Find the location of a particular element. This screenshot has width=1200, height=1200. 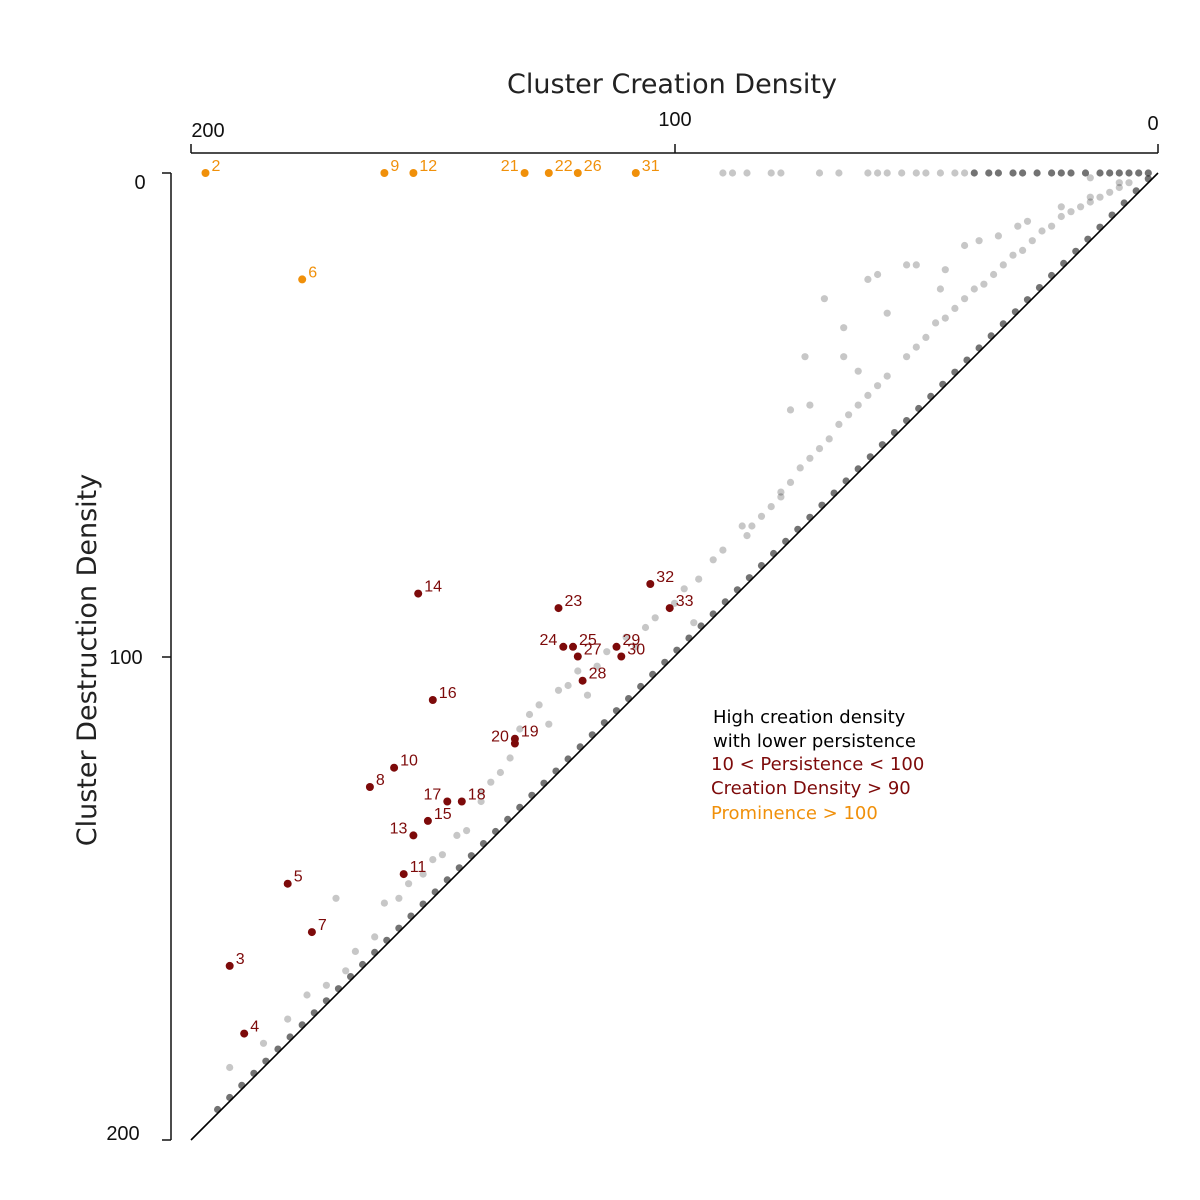

legend-header-line-1: High creation density is located at coordinates (809, 717).